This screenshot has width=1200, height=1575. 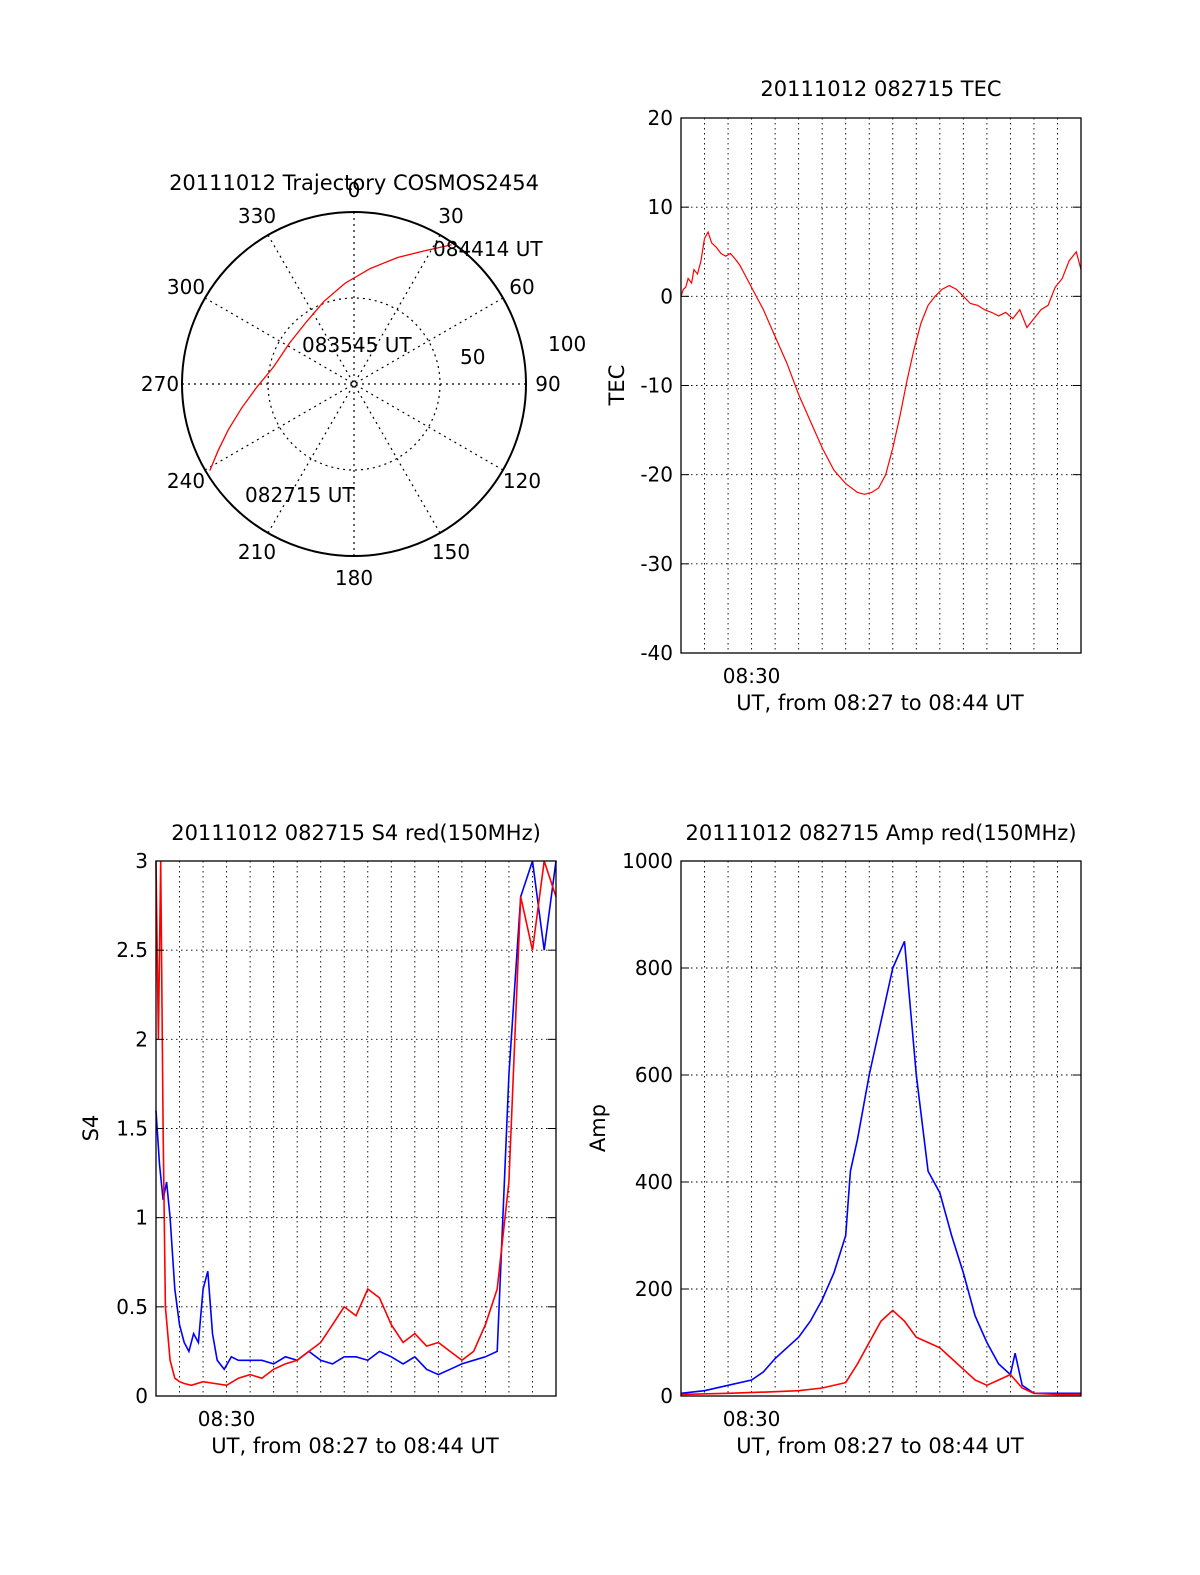 I want to click on tec-ytick-label-0: -40, so click(x=656, y=653).